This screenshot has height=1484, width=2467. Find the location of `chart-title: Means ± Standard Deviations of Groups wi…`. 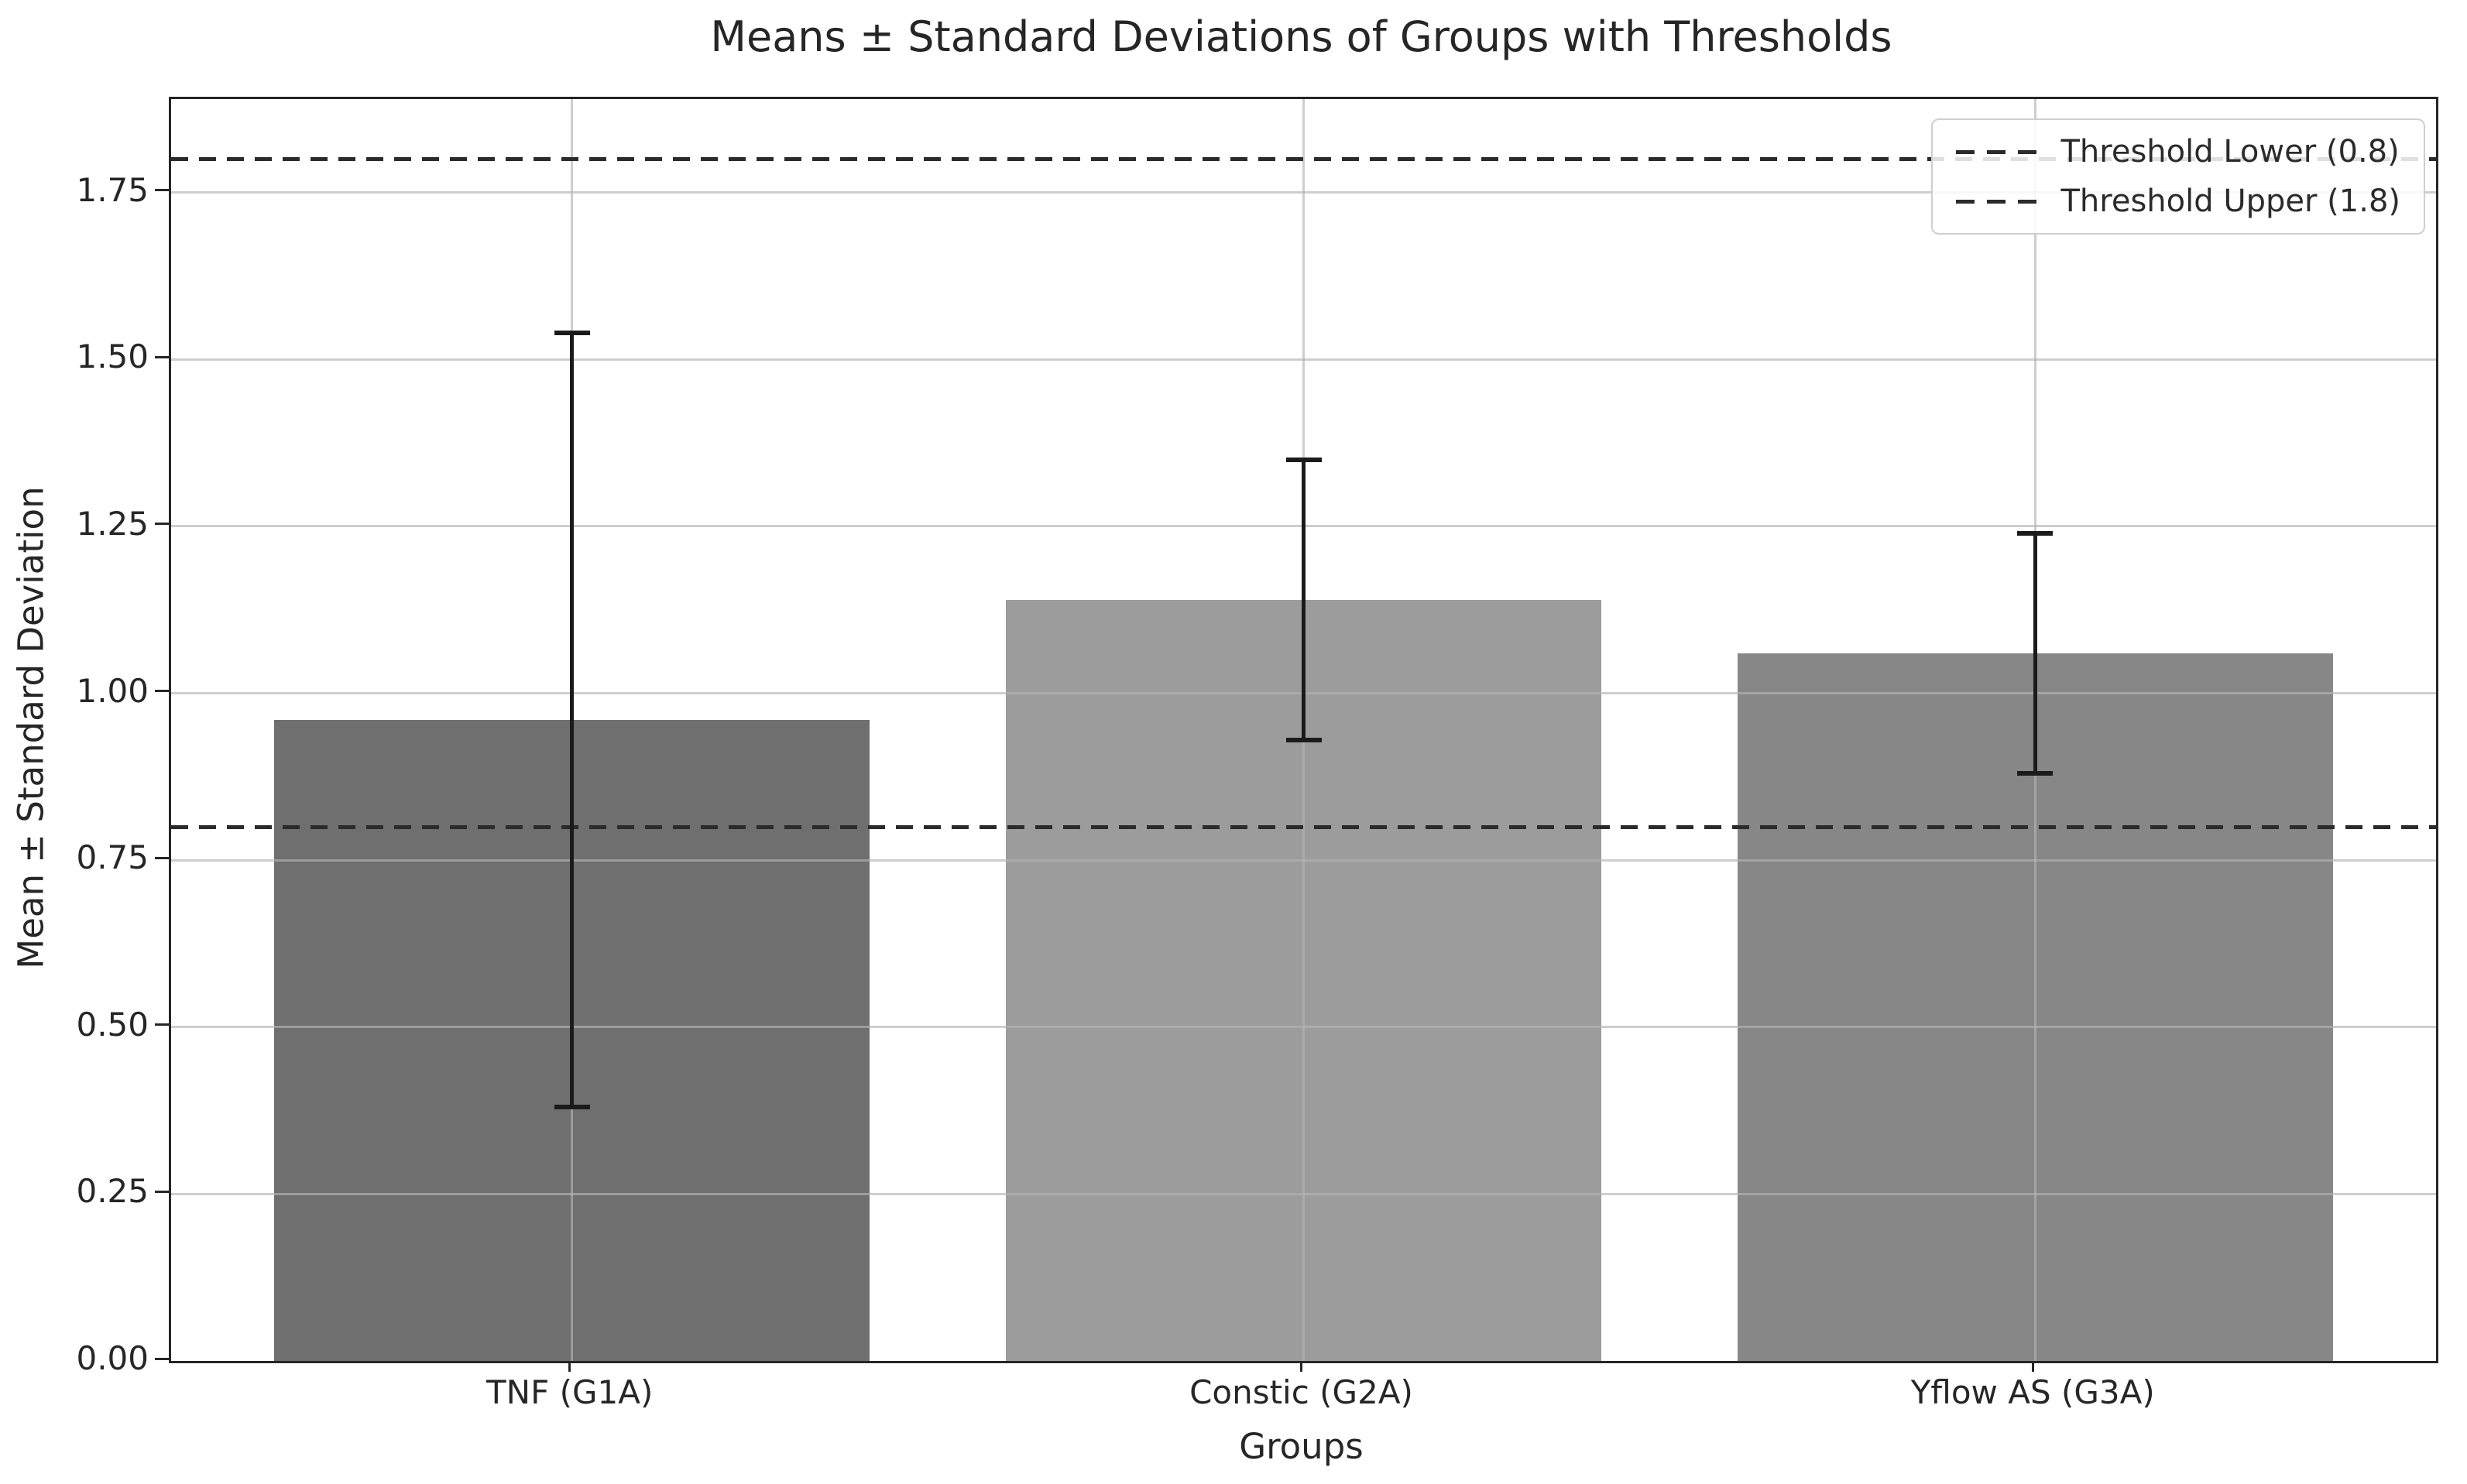

chart-title: Means ± Standard Deviations of Groups wi… is located at coordinates (1301, 36).